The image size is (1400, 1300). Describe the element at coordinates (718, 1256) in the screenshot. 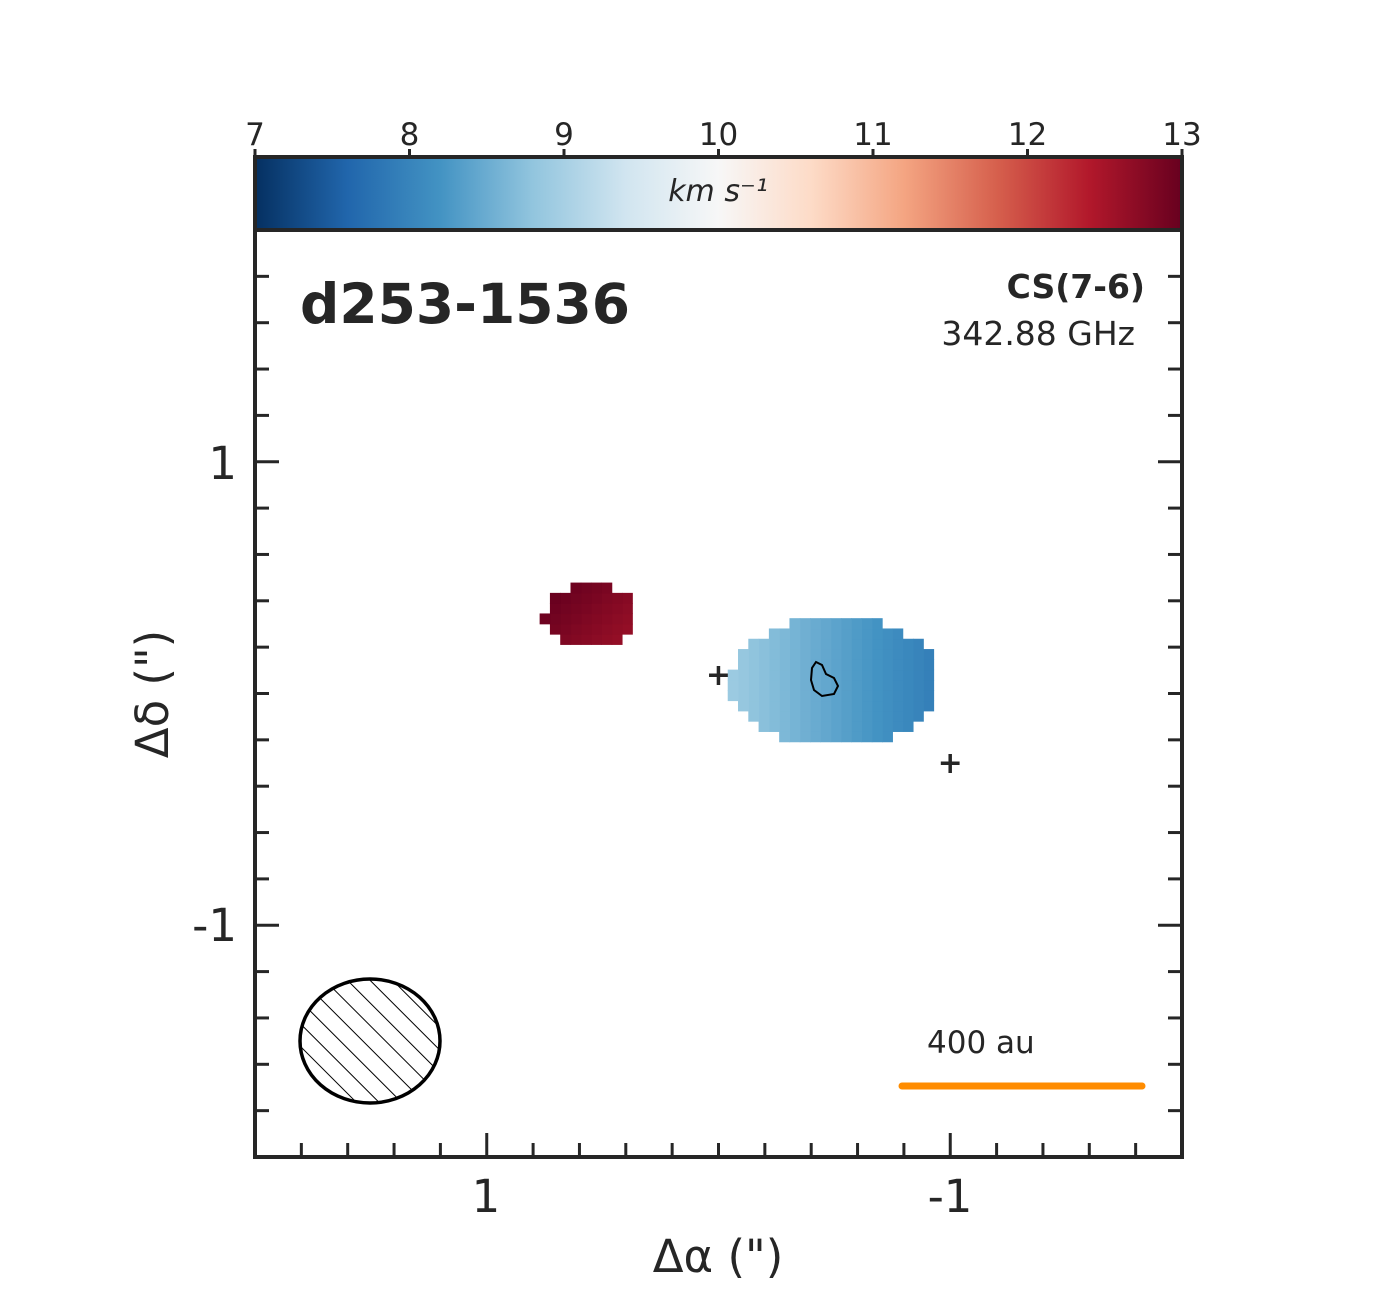

I see `x-axis-label: Δα (")` at that location.